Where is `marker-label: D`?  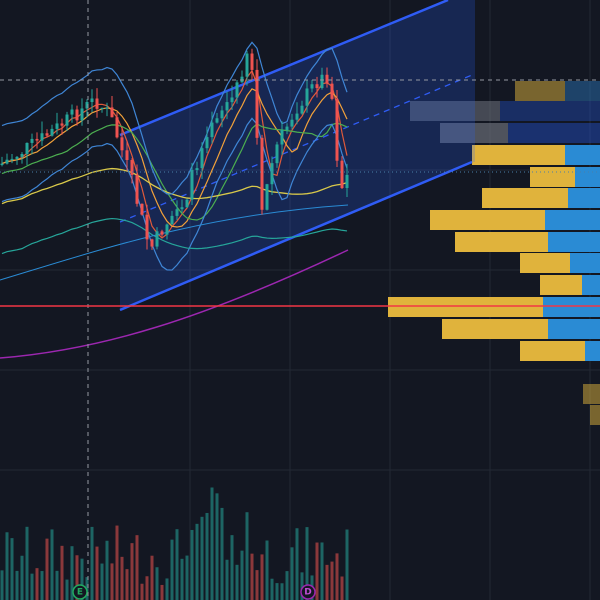 marker-label: D is located at coordinates (307, 593).